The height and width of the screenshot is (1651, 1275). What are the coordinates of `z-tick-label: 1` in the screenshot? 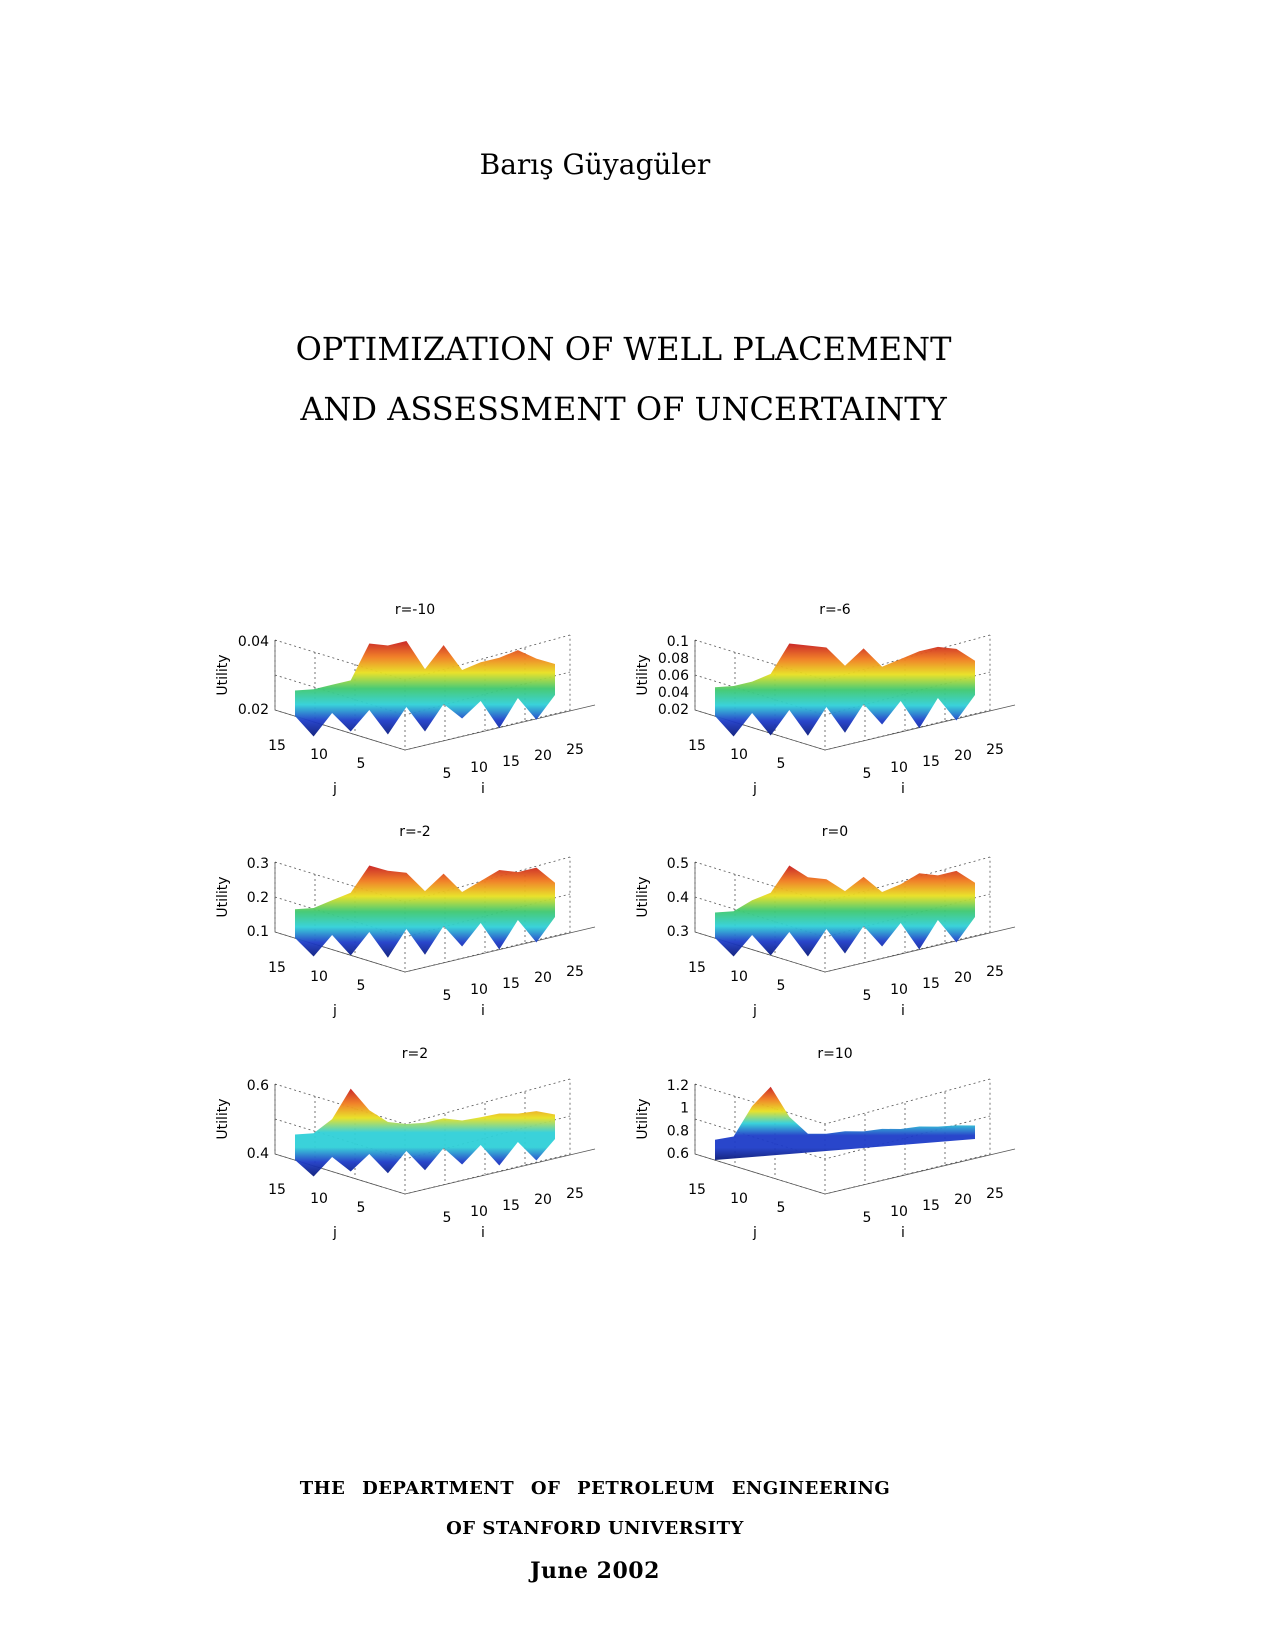 It's located at (684, 1109).